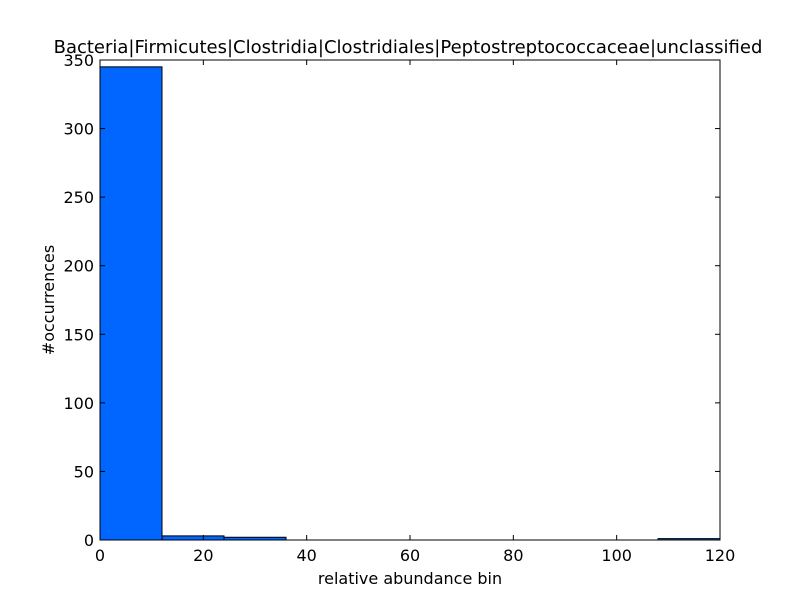 The image size is (800, 600). I want to click on y-tick-label: 300, so click(78, 129).